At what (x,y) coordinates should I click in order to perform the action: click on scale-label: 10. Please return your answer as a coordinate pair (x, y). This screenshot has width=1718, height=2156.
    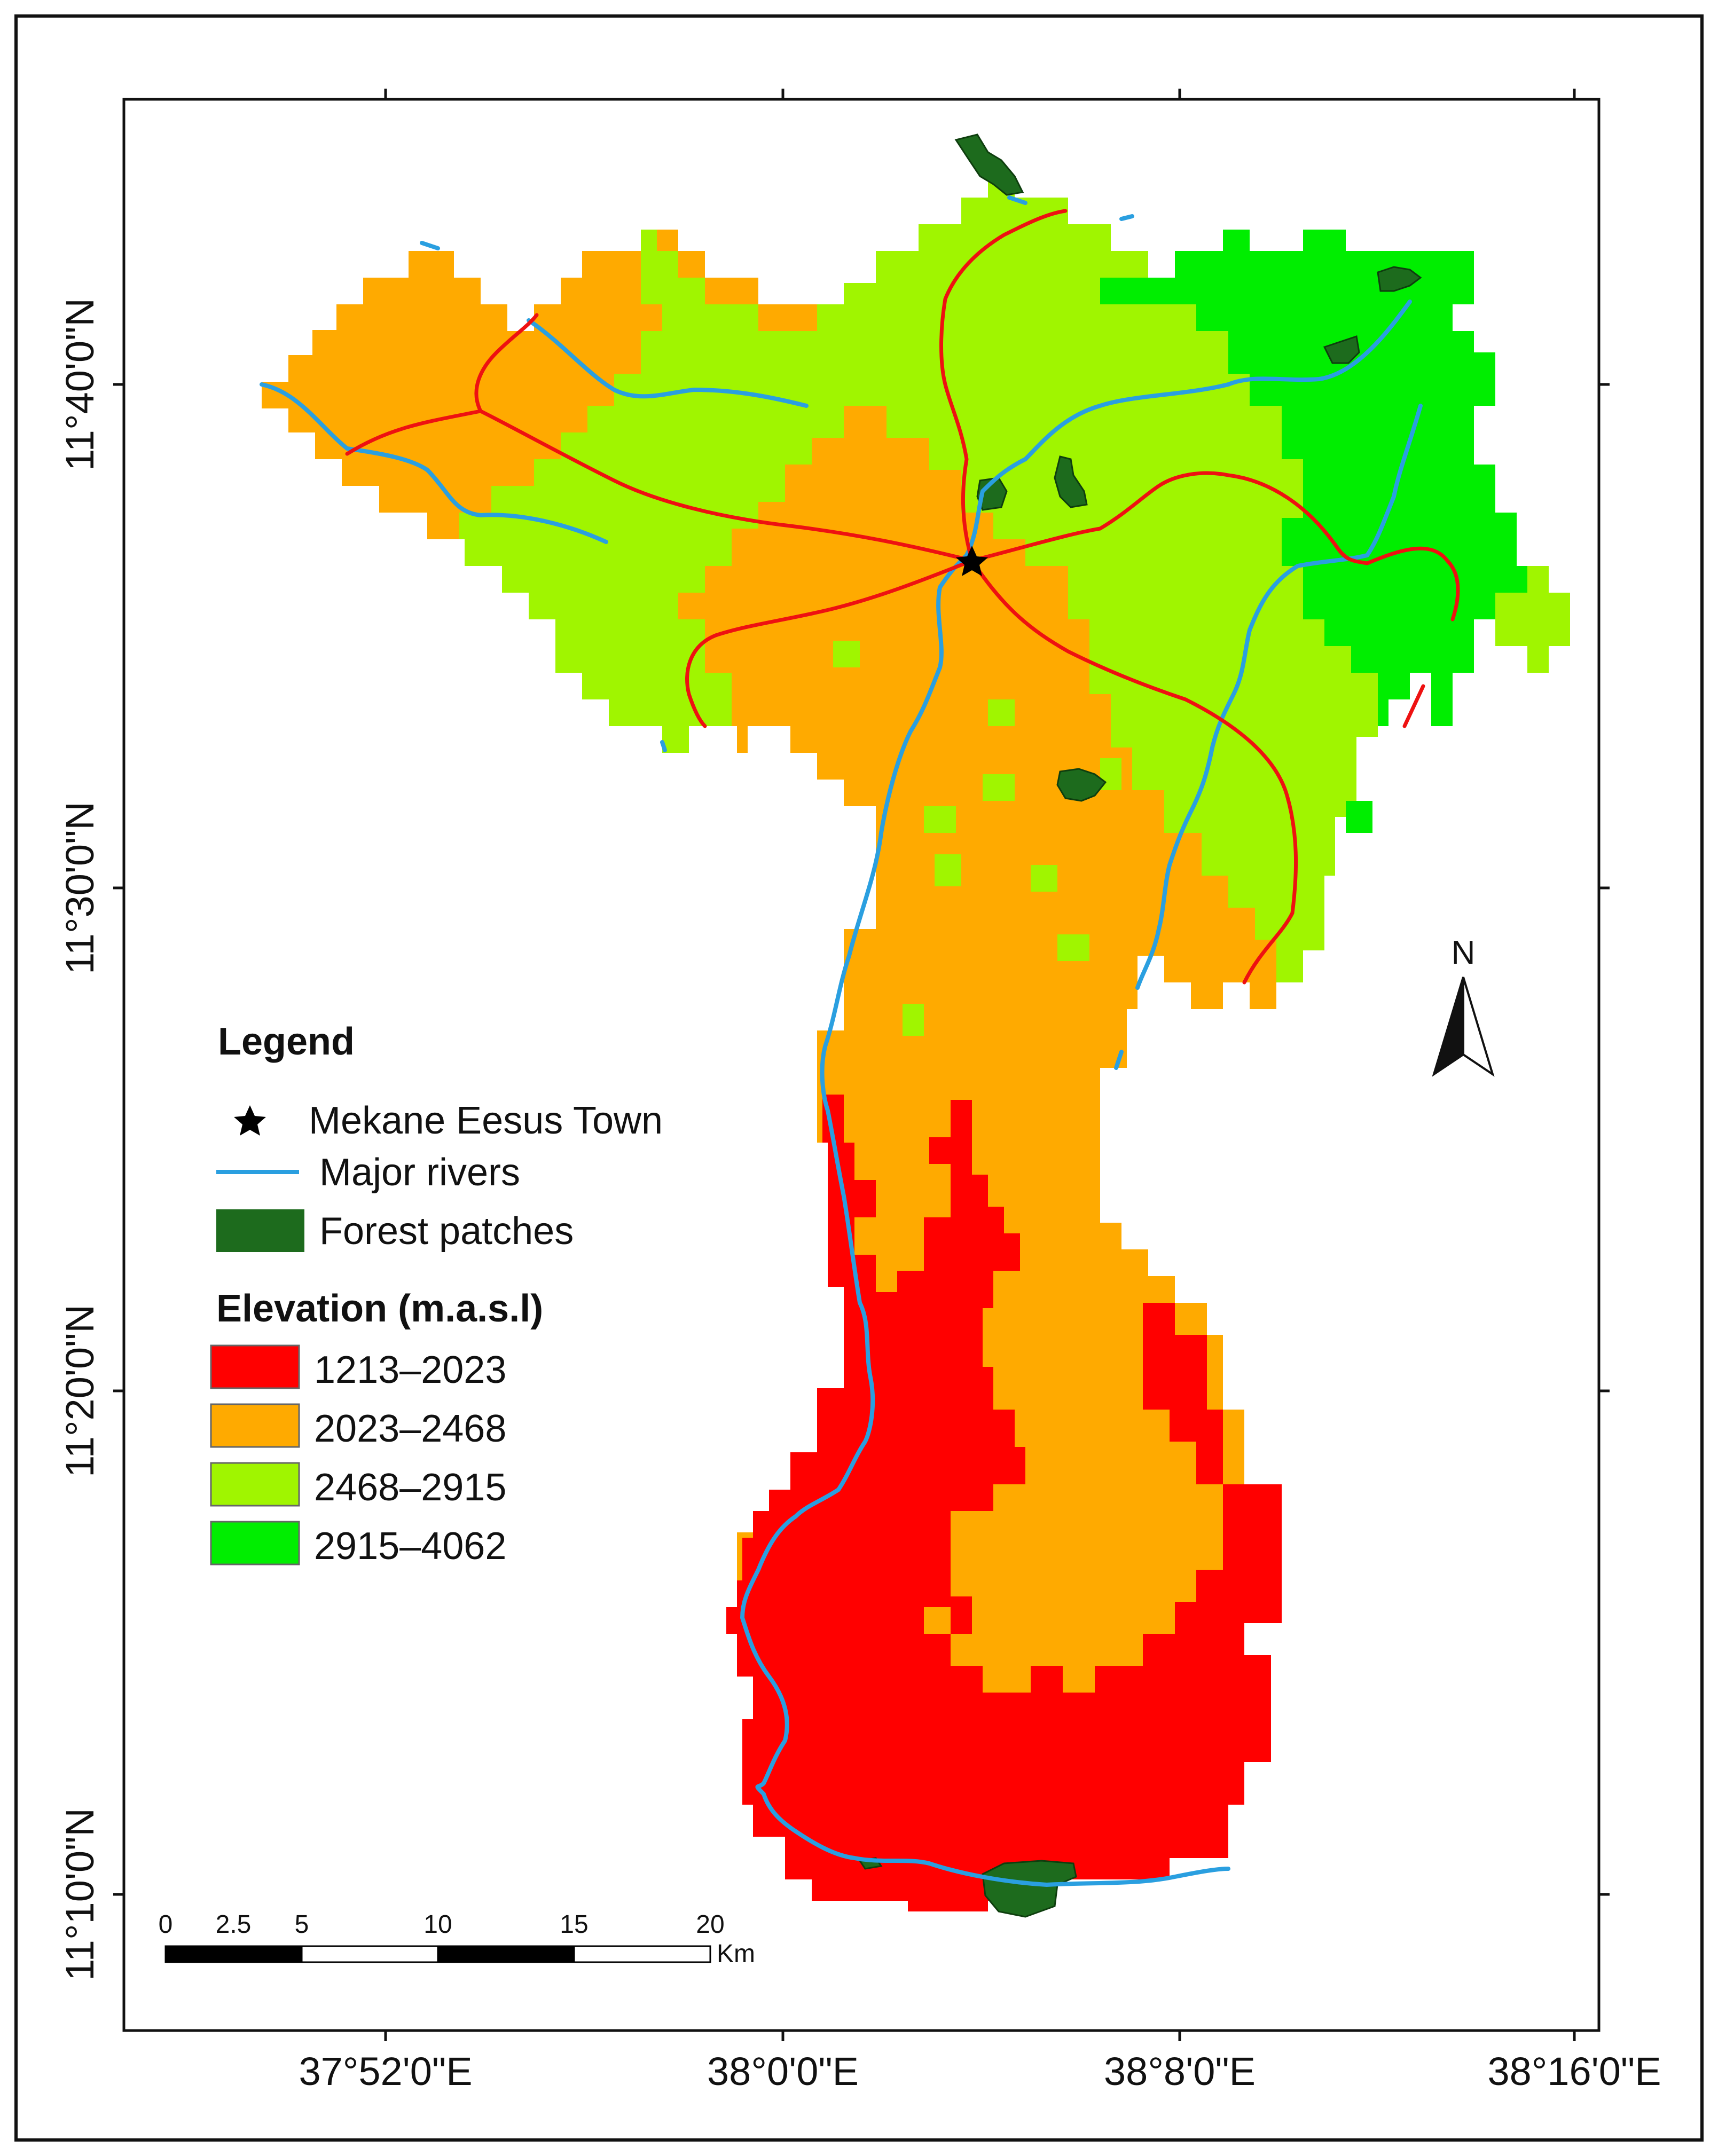
    Looking at the image, I should click on (437, 1924).